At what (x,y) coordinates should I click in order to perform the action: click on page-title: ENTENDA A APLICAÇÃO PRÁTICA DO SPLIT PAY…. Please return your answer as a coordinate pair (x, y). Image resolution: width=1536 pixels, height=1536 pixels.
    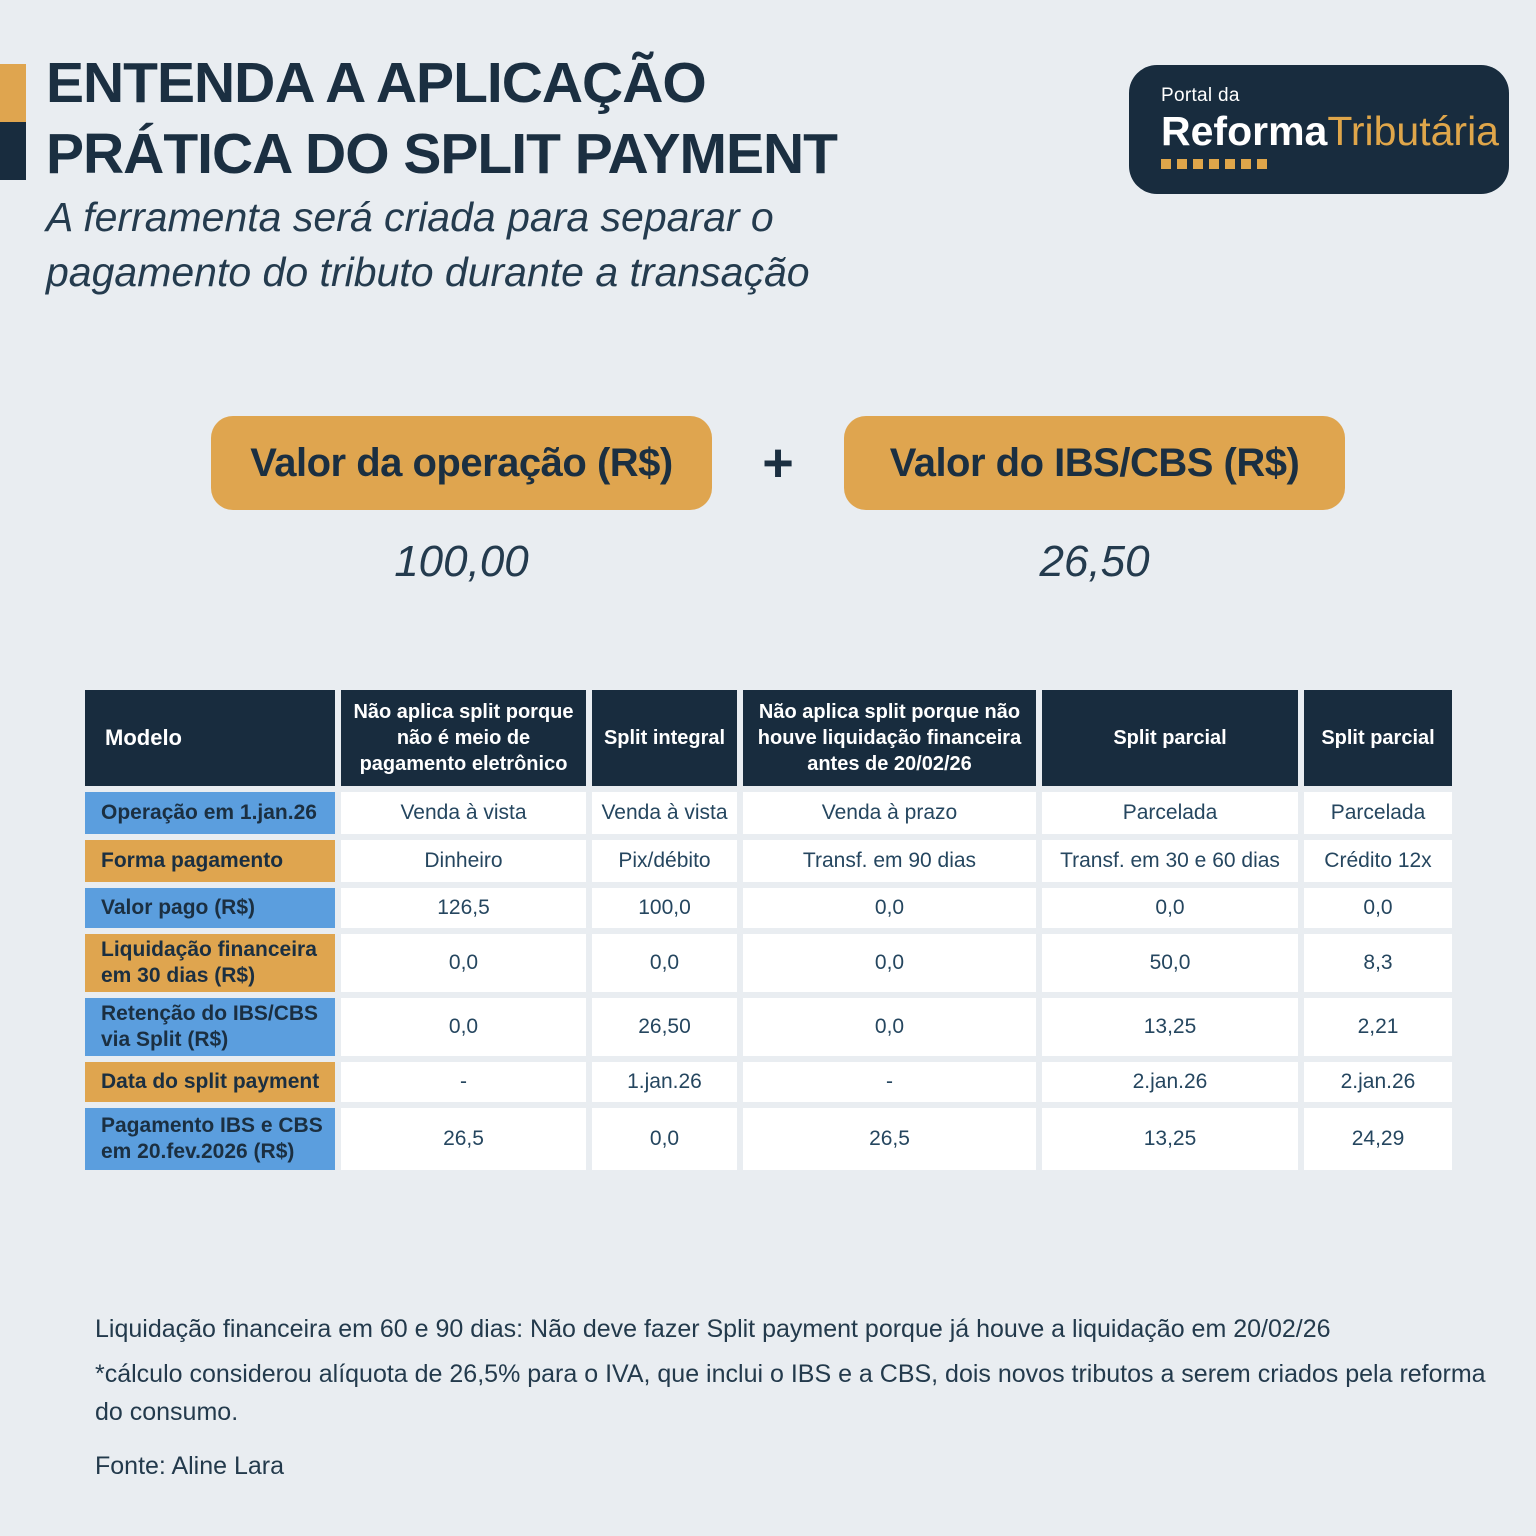
    Looking at the image, I should click on (442, 118).